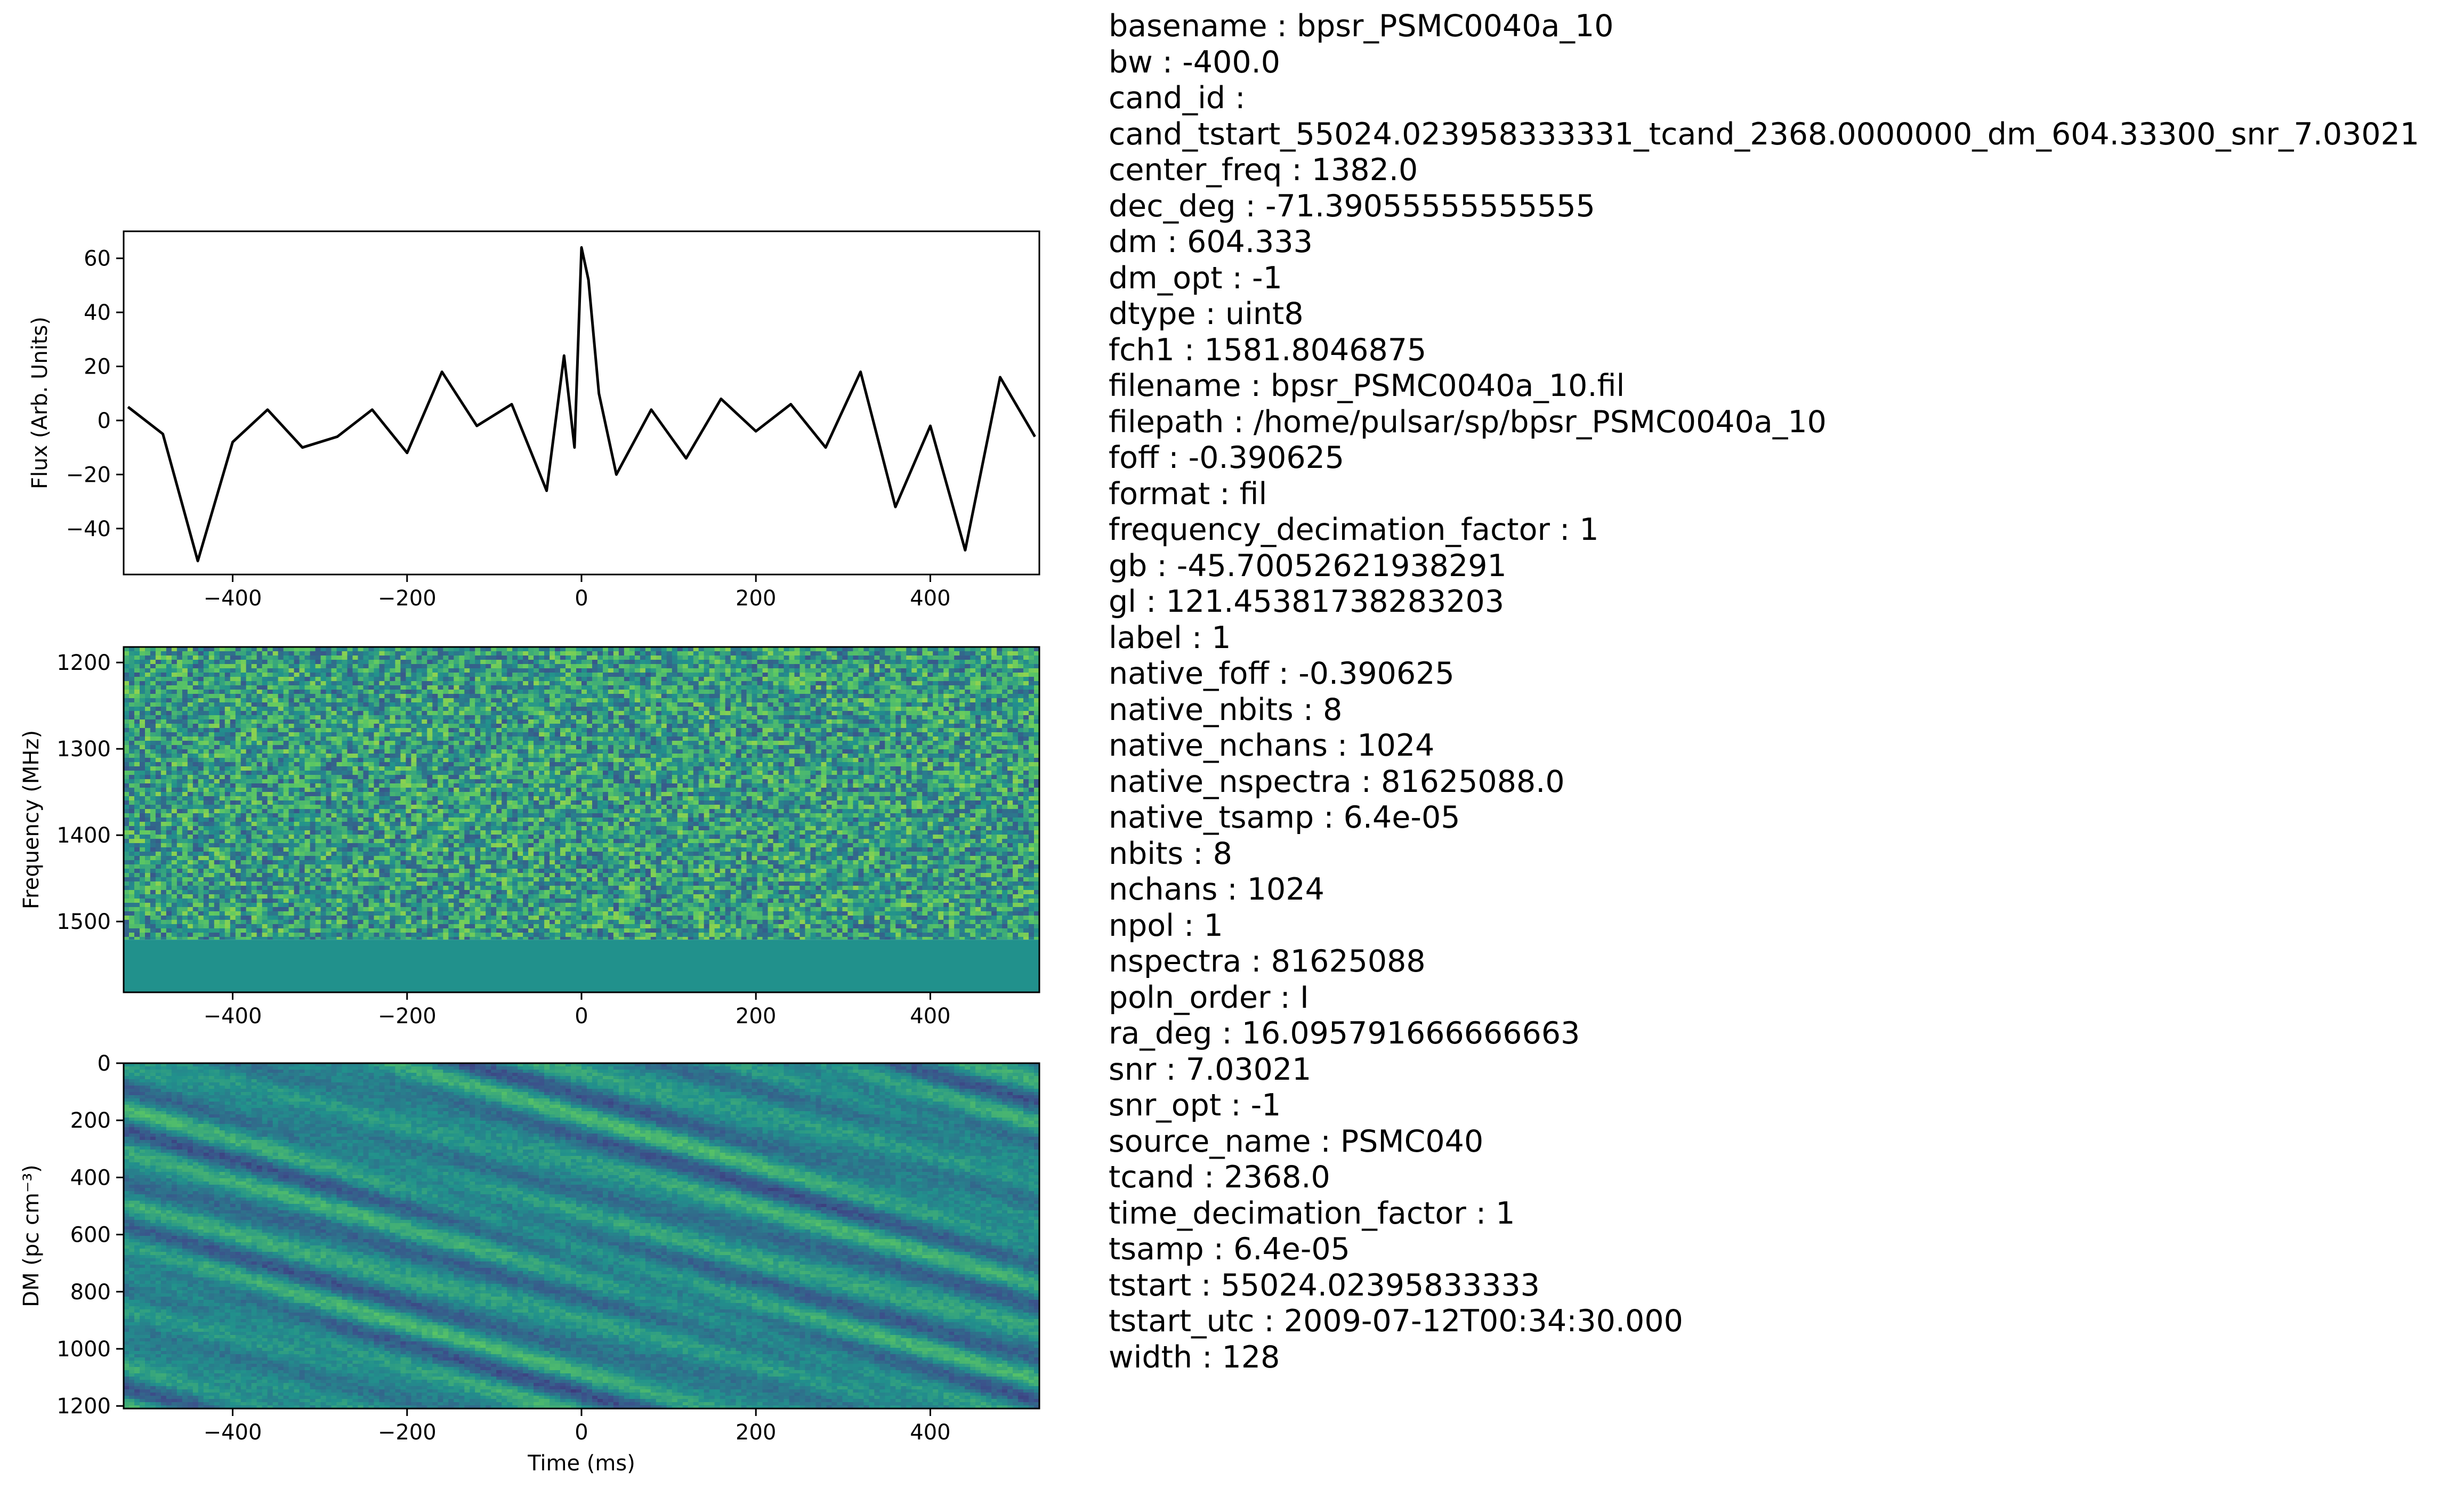 The height and width of the screenshot is (1489, 2464). I want to click on y-tick-label: 1000, so click(84, 1350).